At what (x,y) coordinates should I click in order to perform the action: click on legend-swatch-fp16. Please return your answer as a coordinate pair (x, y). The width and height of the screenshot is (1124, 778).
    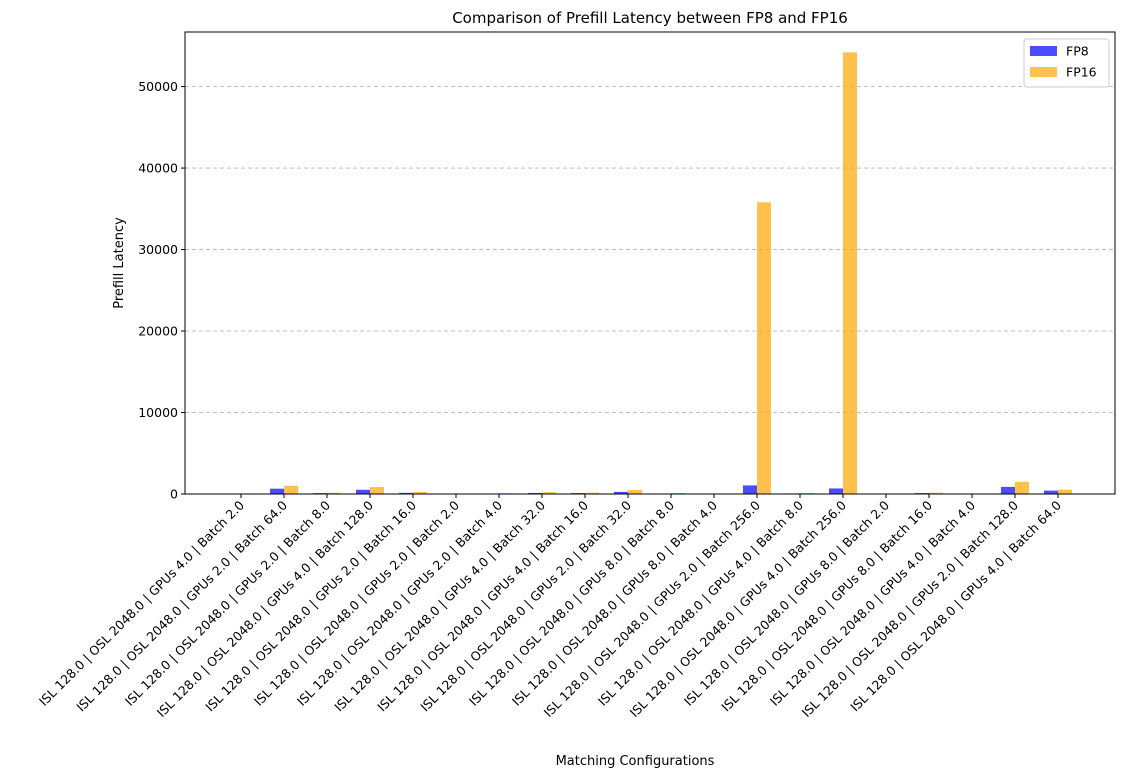
    Looking at the image, I should click on (1043, 72).